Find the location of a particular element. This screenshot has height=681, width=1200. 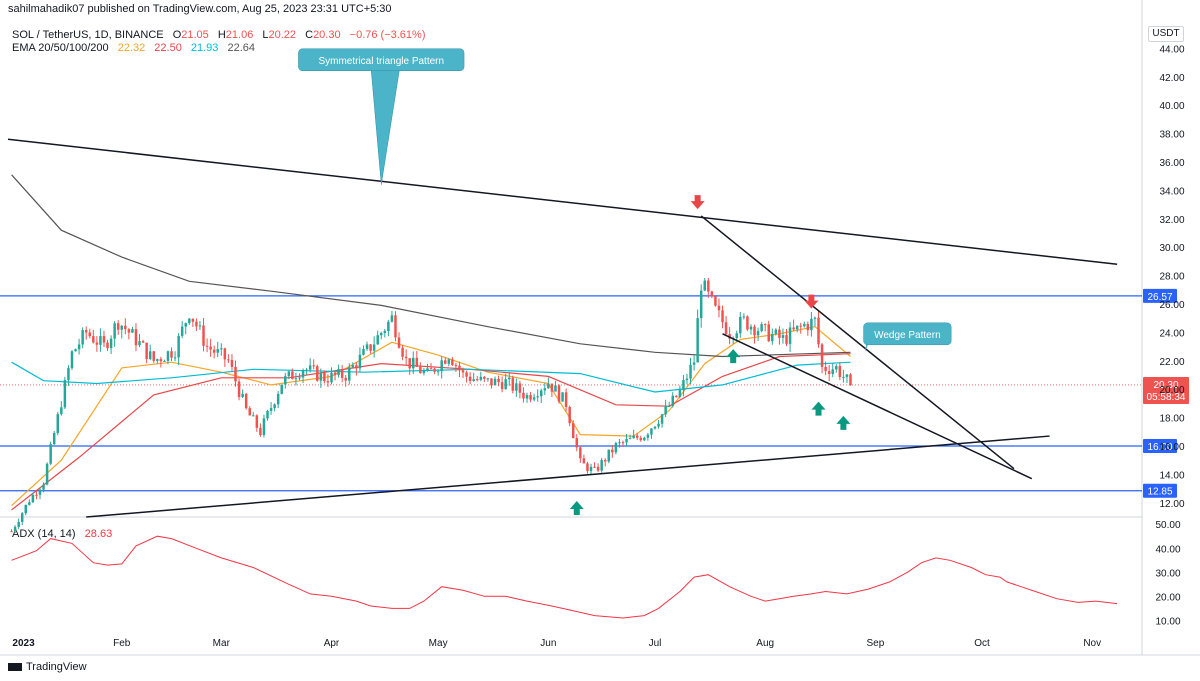

currency-button: USDT is located at coordinates (1166, 34).